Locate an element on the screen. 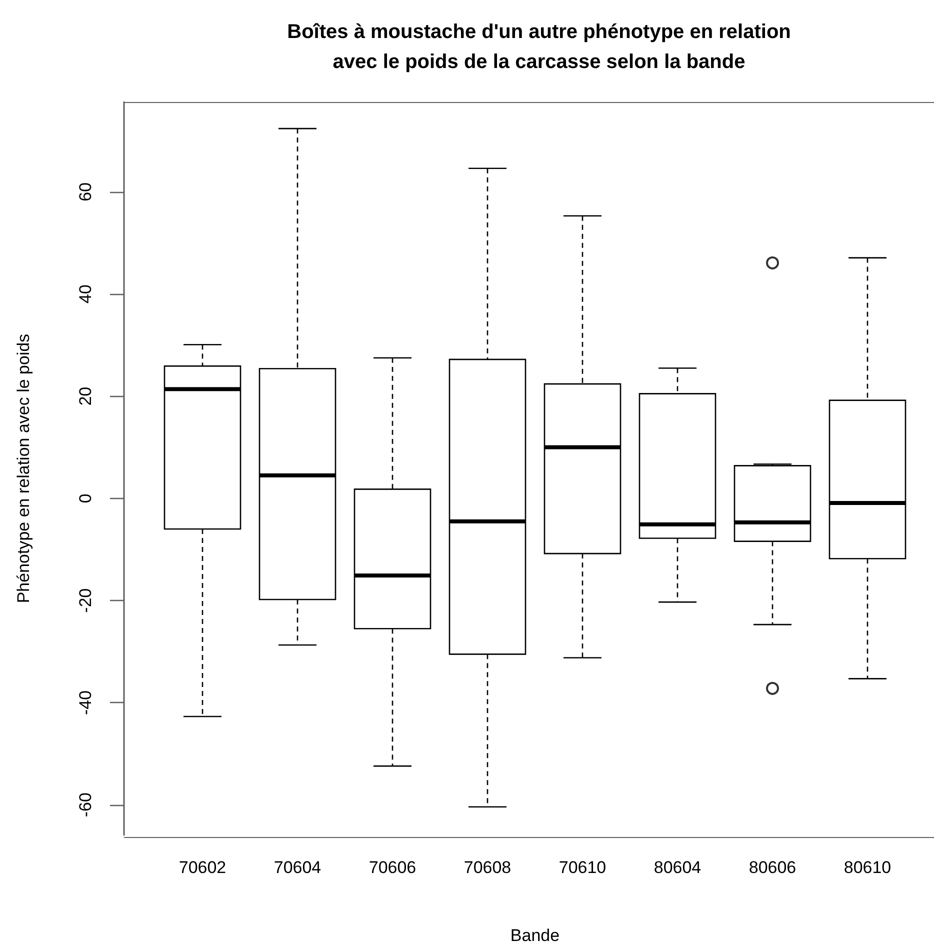  x-tick-label: 80606 is located at coordinates (772, 867).